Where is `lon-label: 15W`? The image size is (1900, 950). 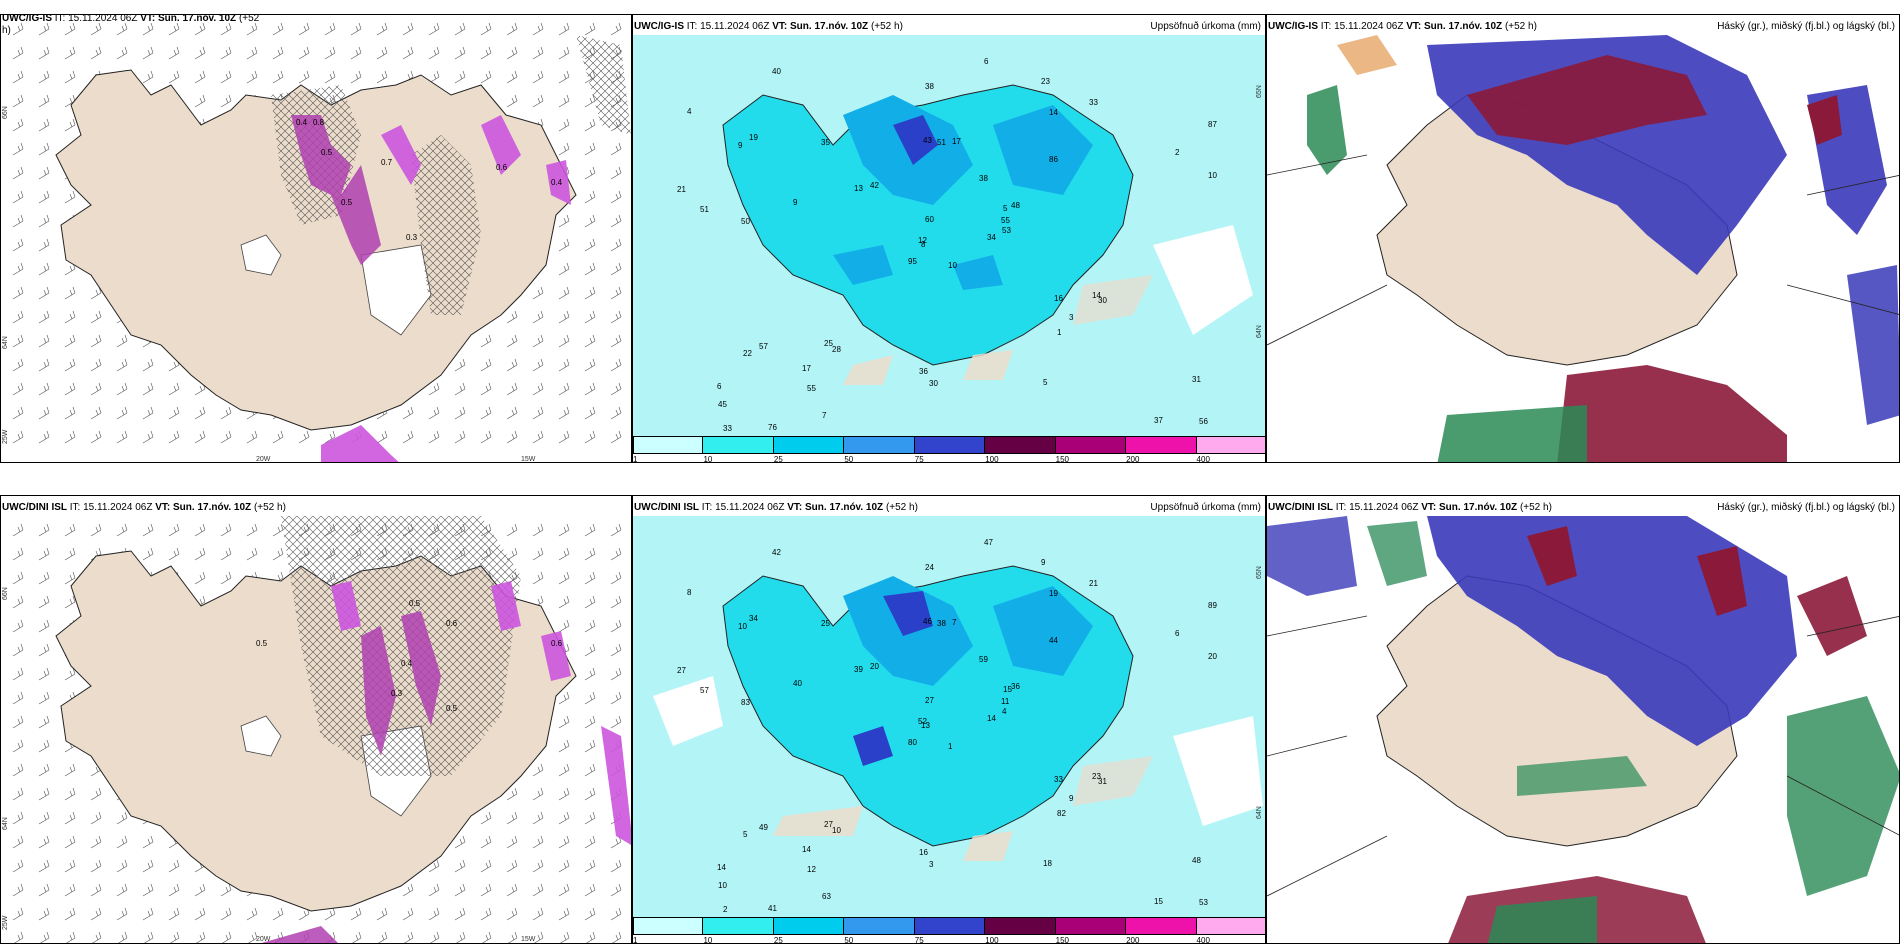 lon-label: 15W is located at coordinates (528, 459).